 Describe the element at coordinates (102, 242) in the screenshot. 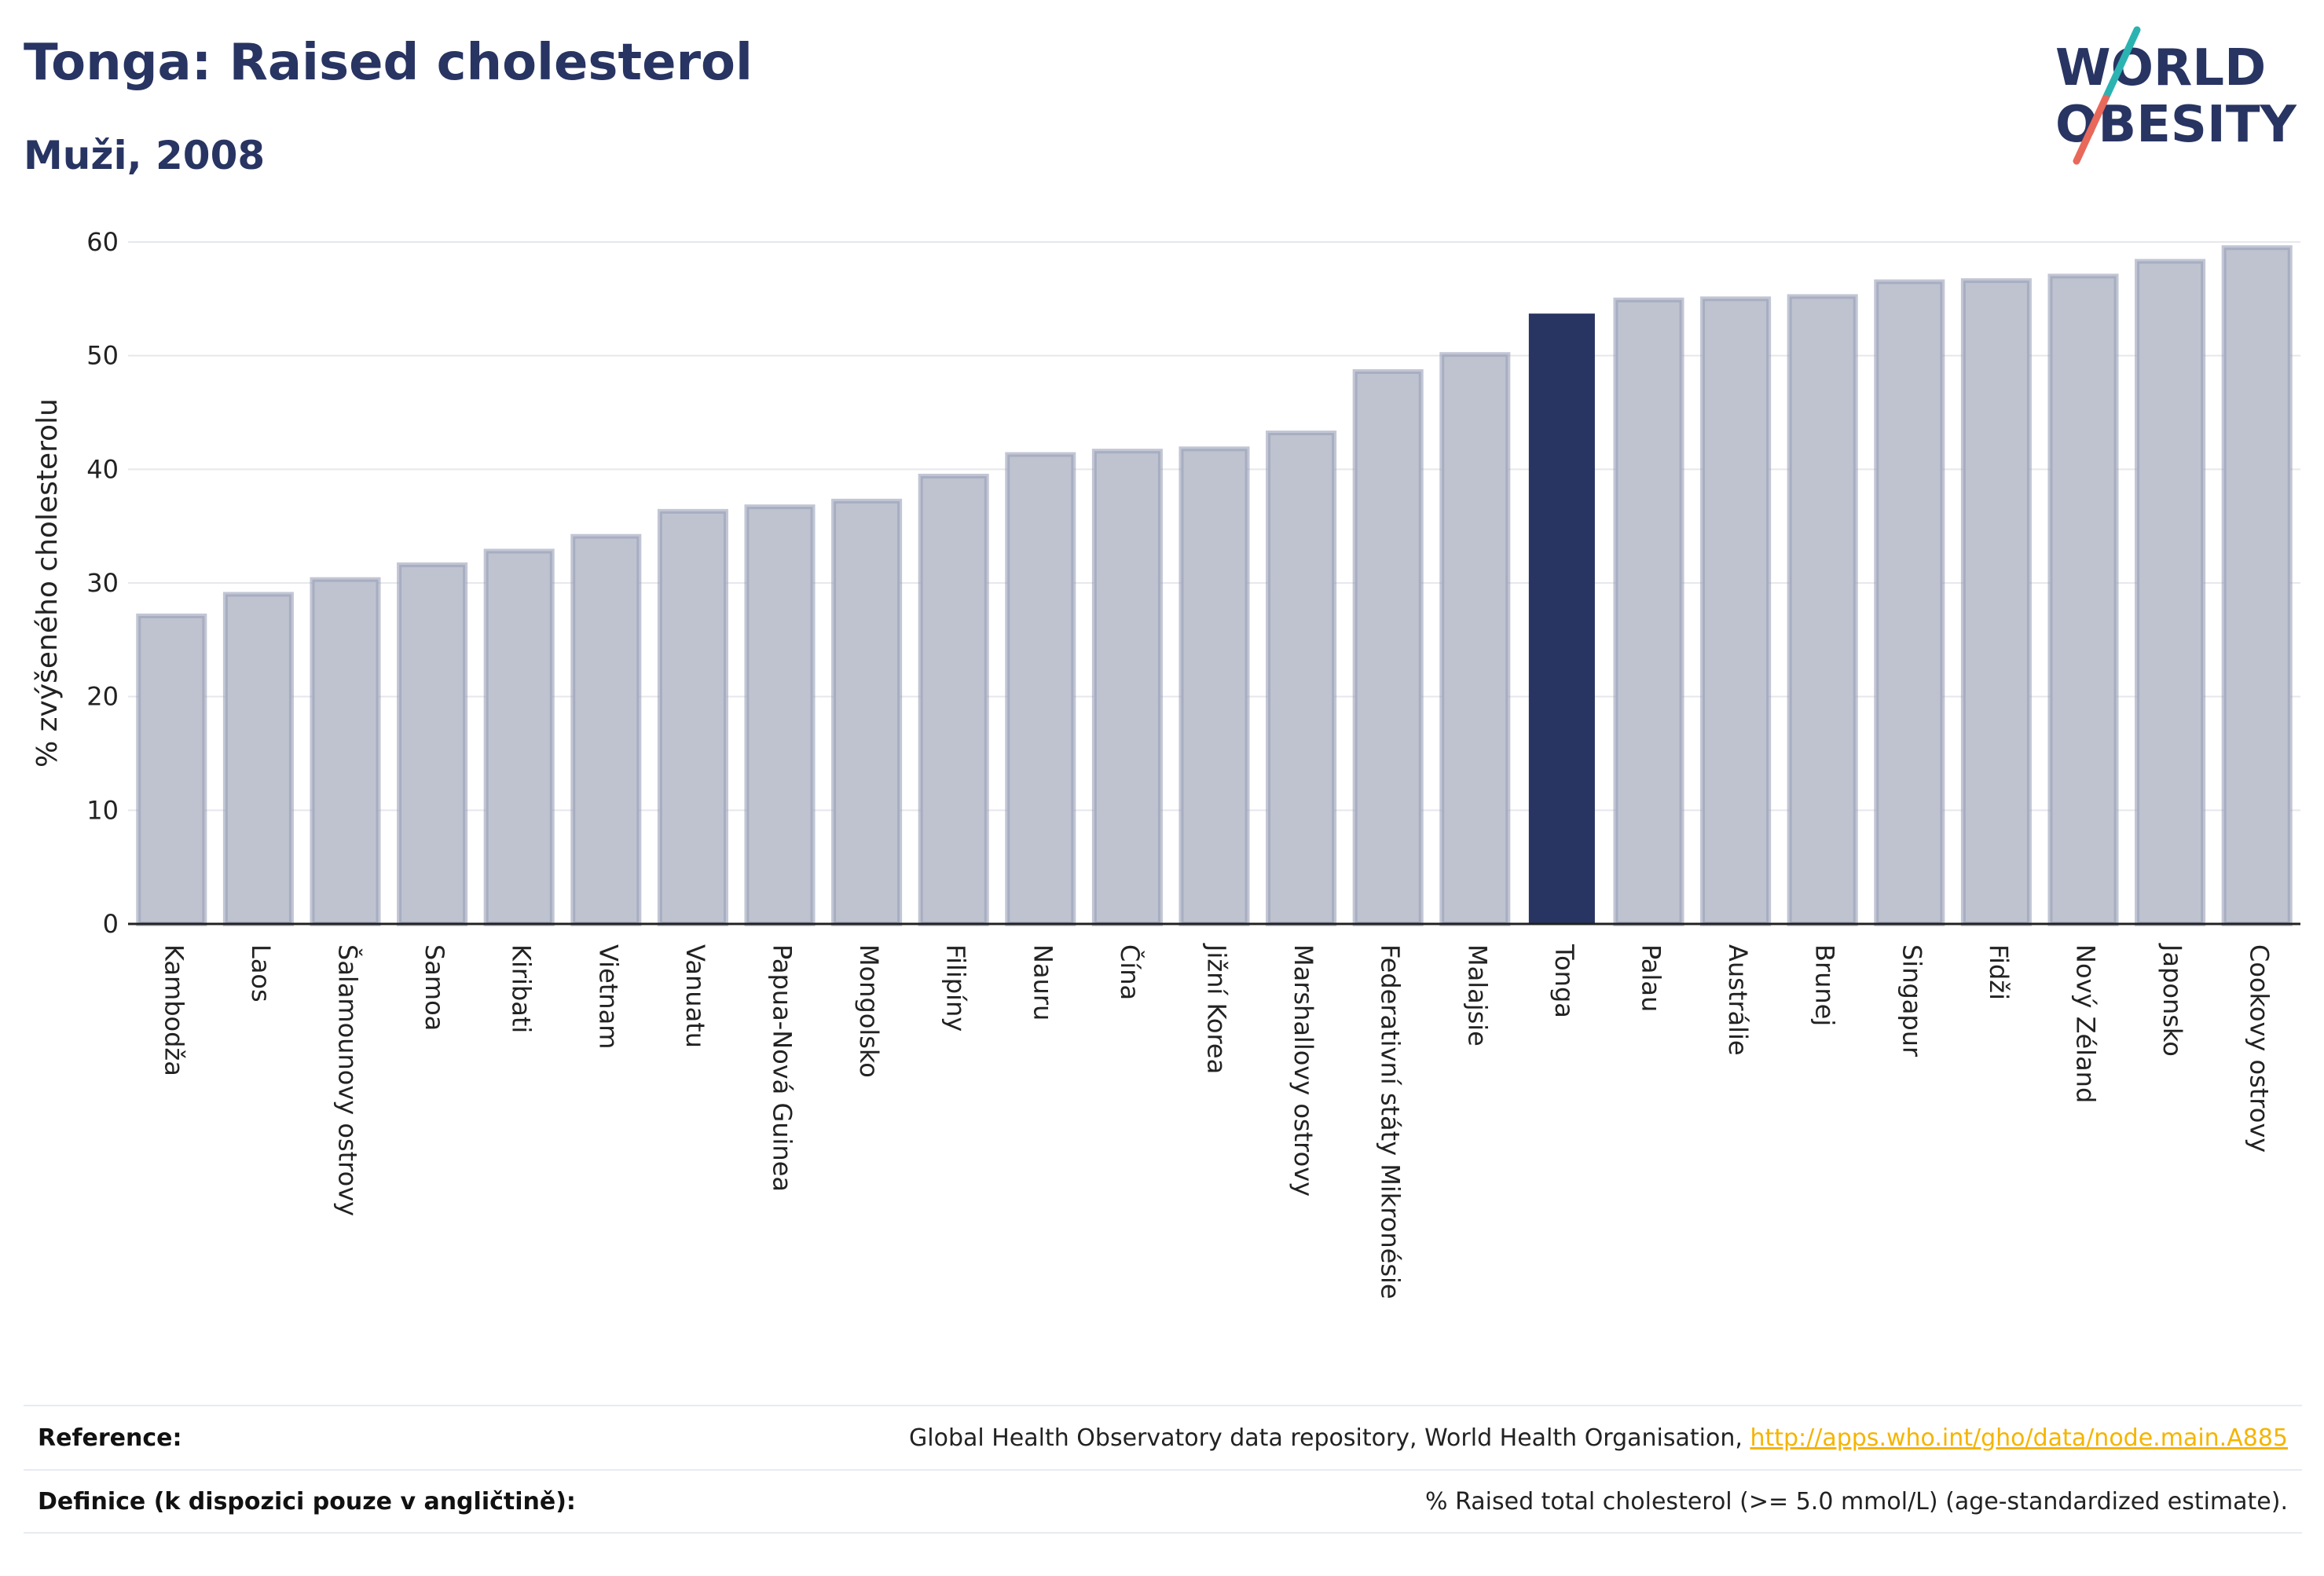

I see `y-tick-label: 60` at that location.